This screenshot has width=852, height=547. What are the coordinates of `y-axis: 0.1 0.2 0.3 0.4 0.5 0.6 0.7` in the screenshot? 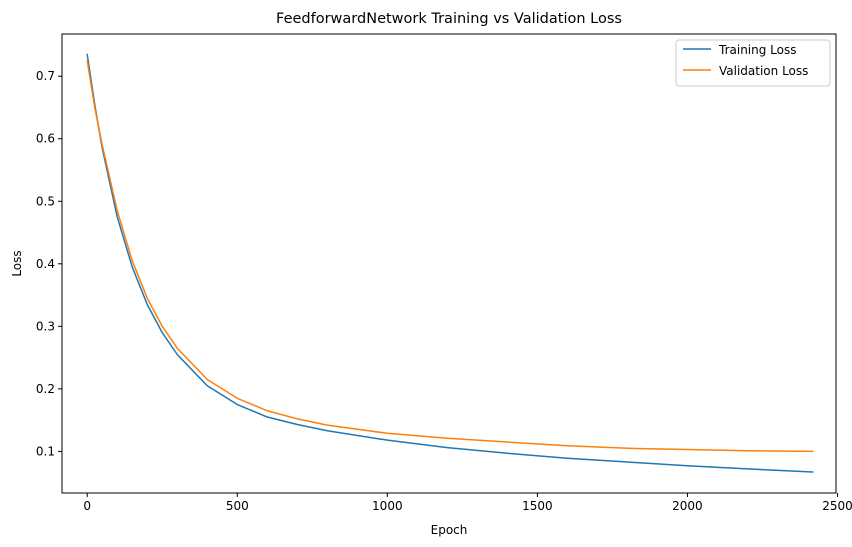 It's located at (49, 263).